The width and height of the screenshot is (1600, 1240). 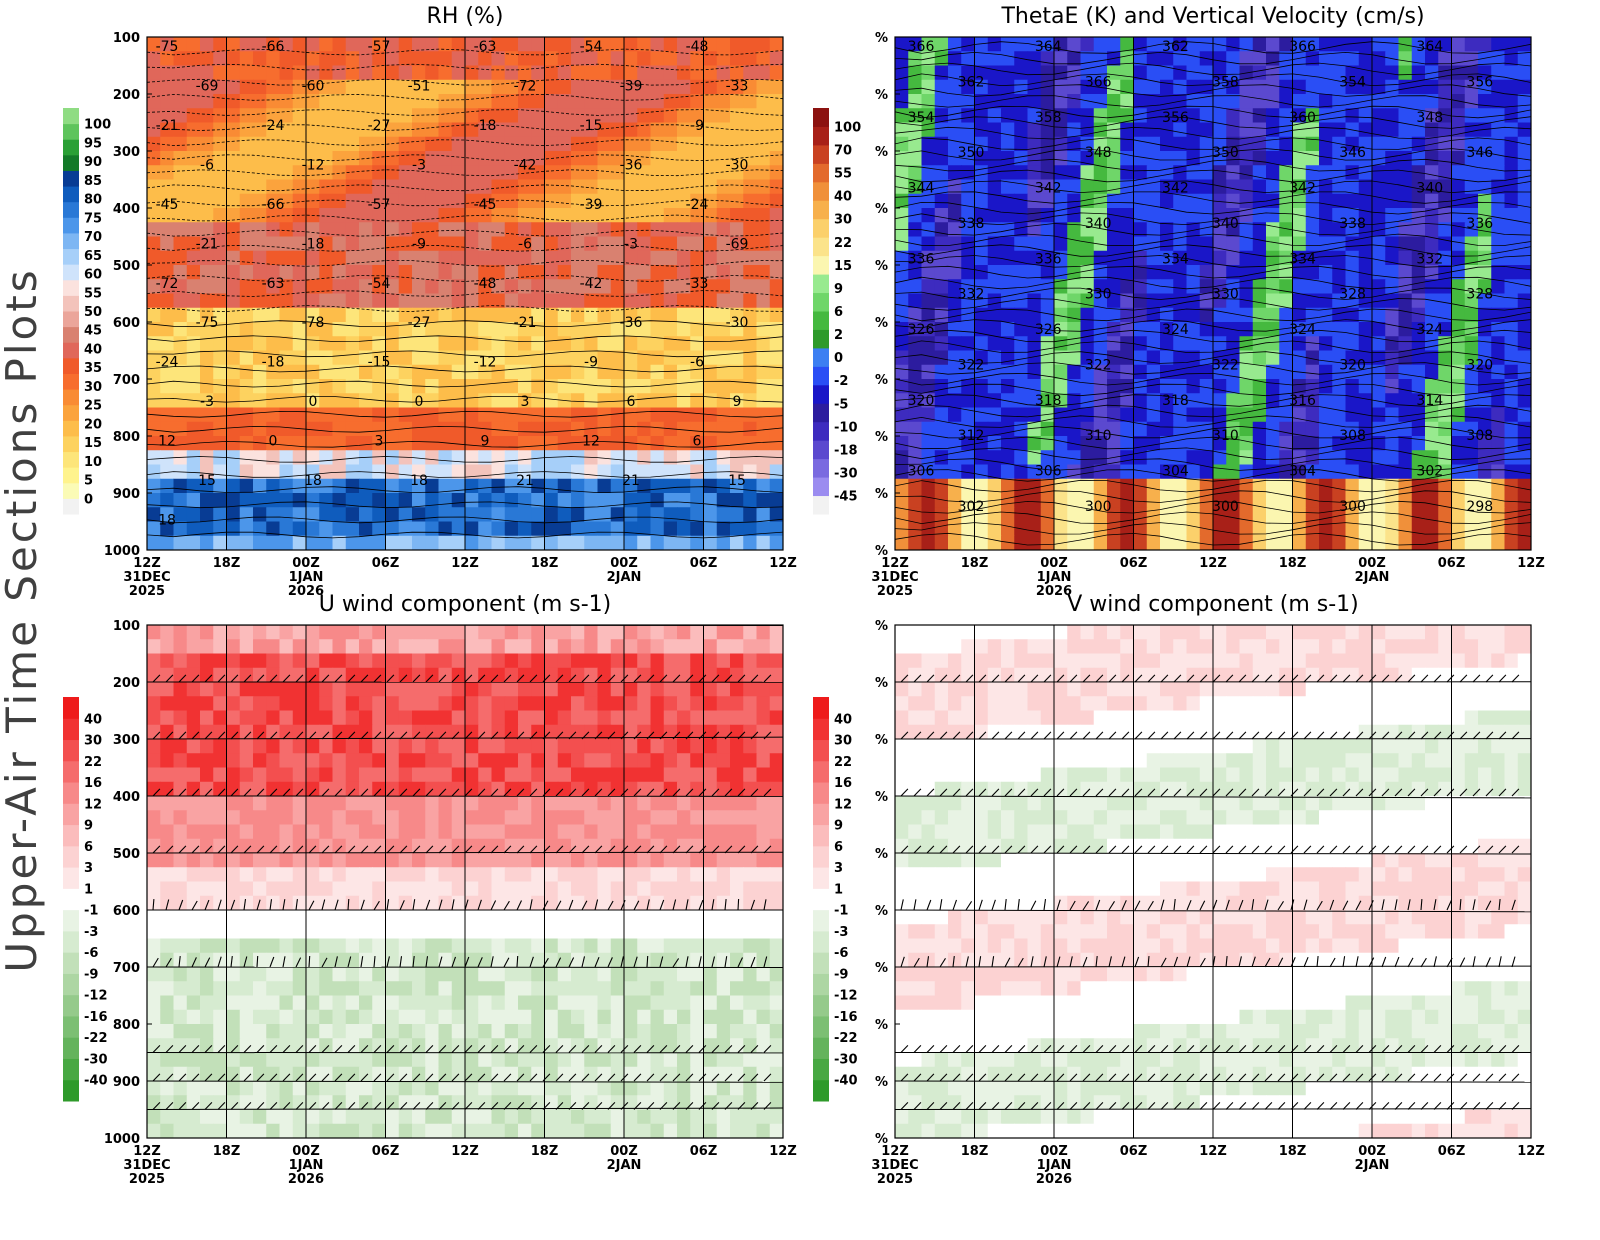 I want to click on contour-label: 9, so click(x=485, y=442).